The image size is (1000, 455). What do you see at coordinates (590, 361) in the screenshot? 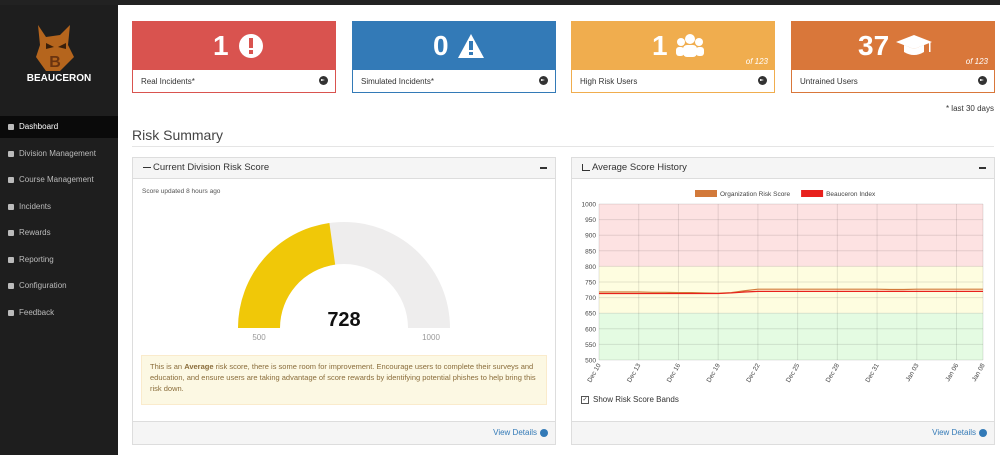
I see `y-tick-label: 500` at bounding box center [590, 361].